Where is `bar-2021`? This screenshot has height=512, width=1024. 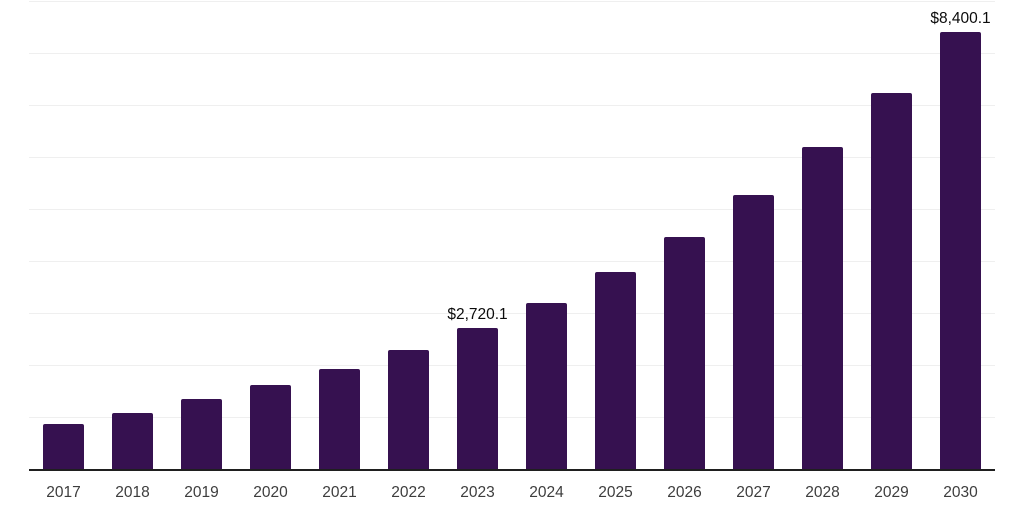
bar-2021 is located at coordinates (339, 419).